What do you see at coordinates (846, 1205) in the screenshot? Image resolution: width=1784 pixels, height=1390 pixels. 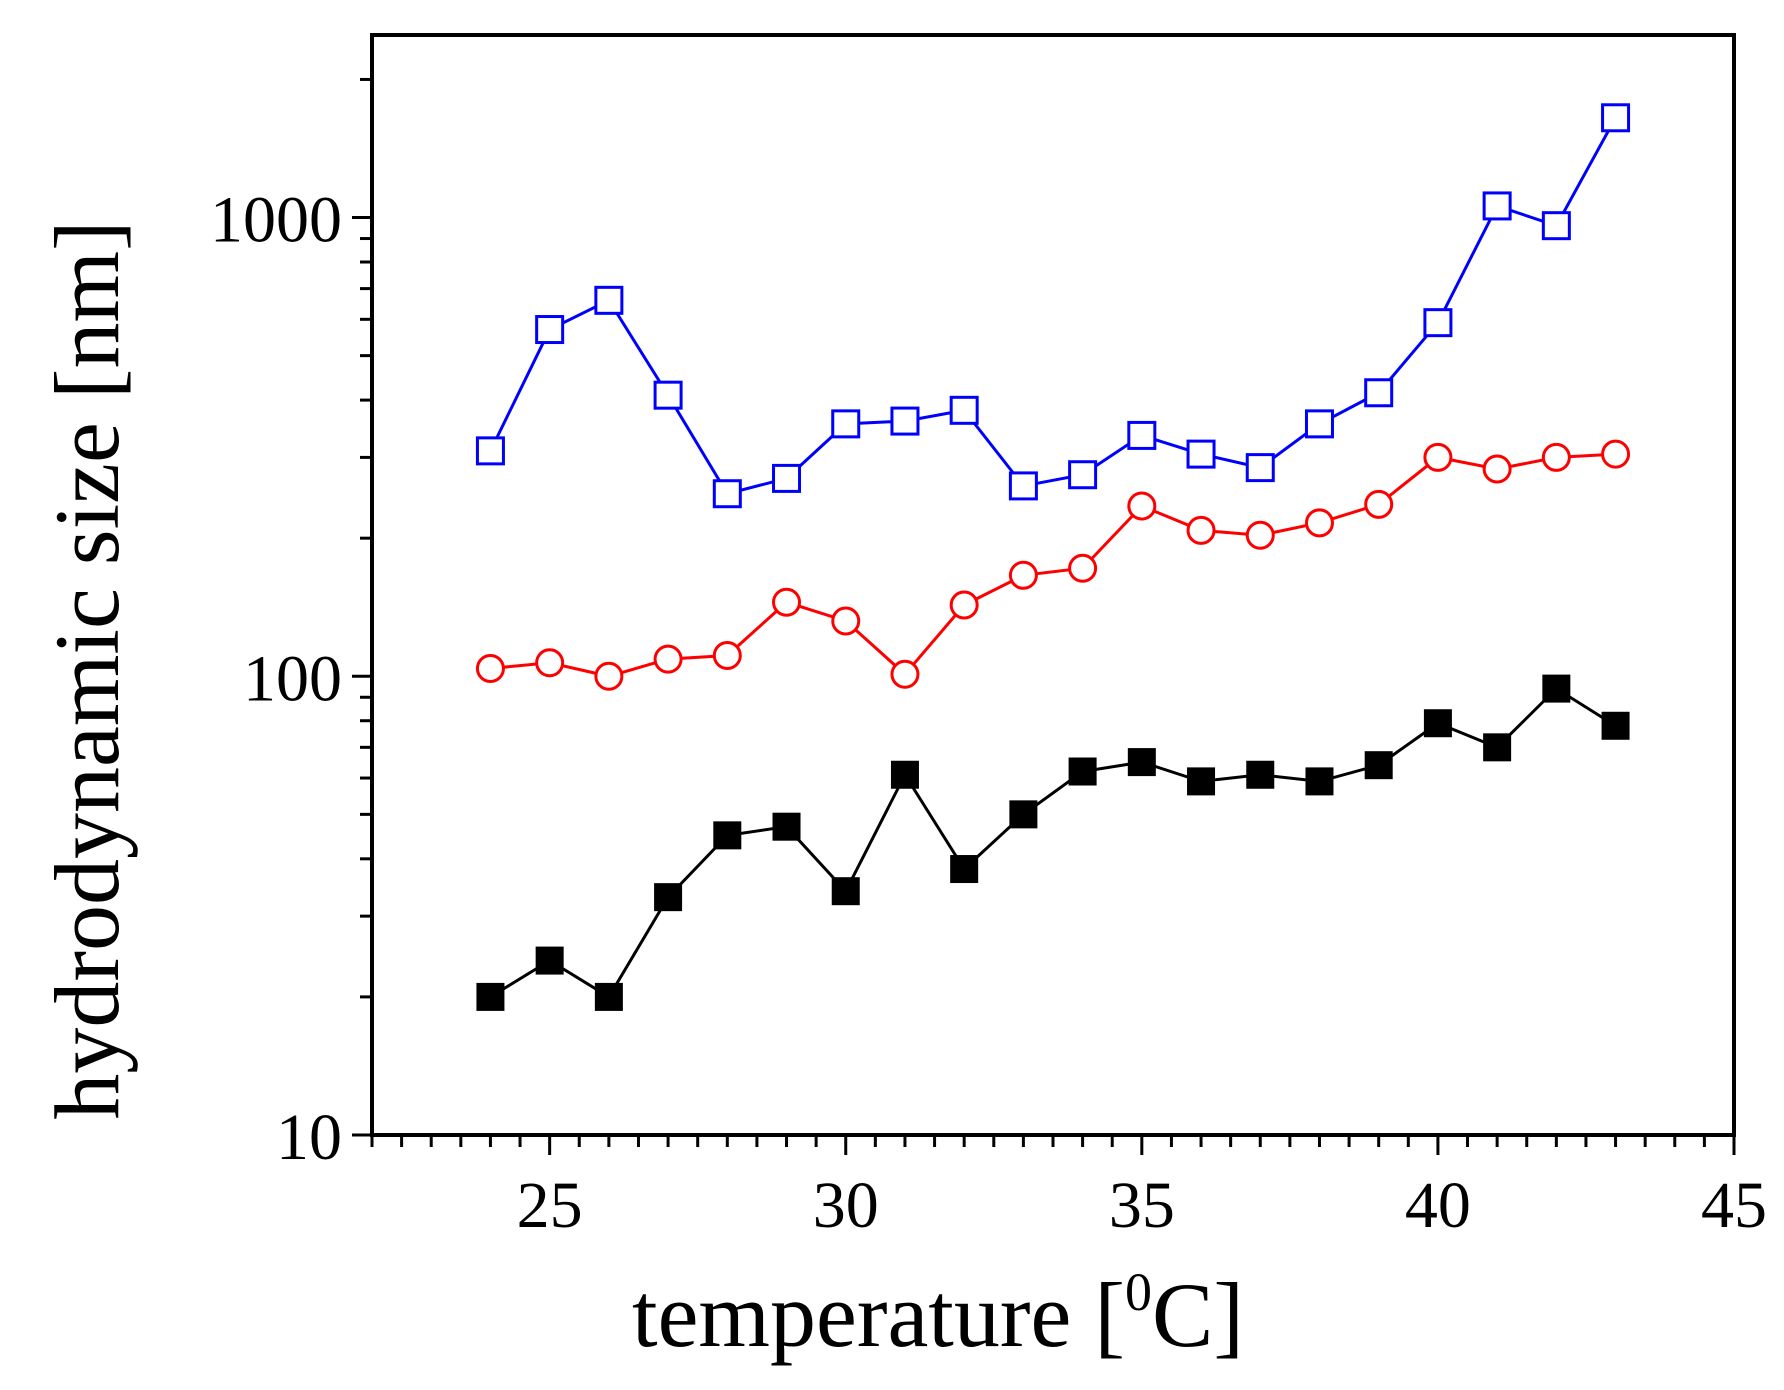 I see `x-tick-label: 30` at bounding box center [846, 1205].